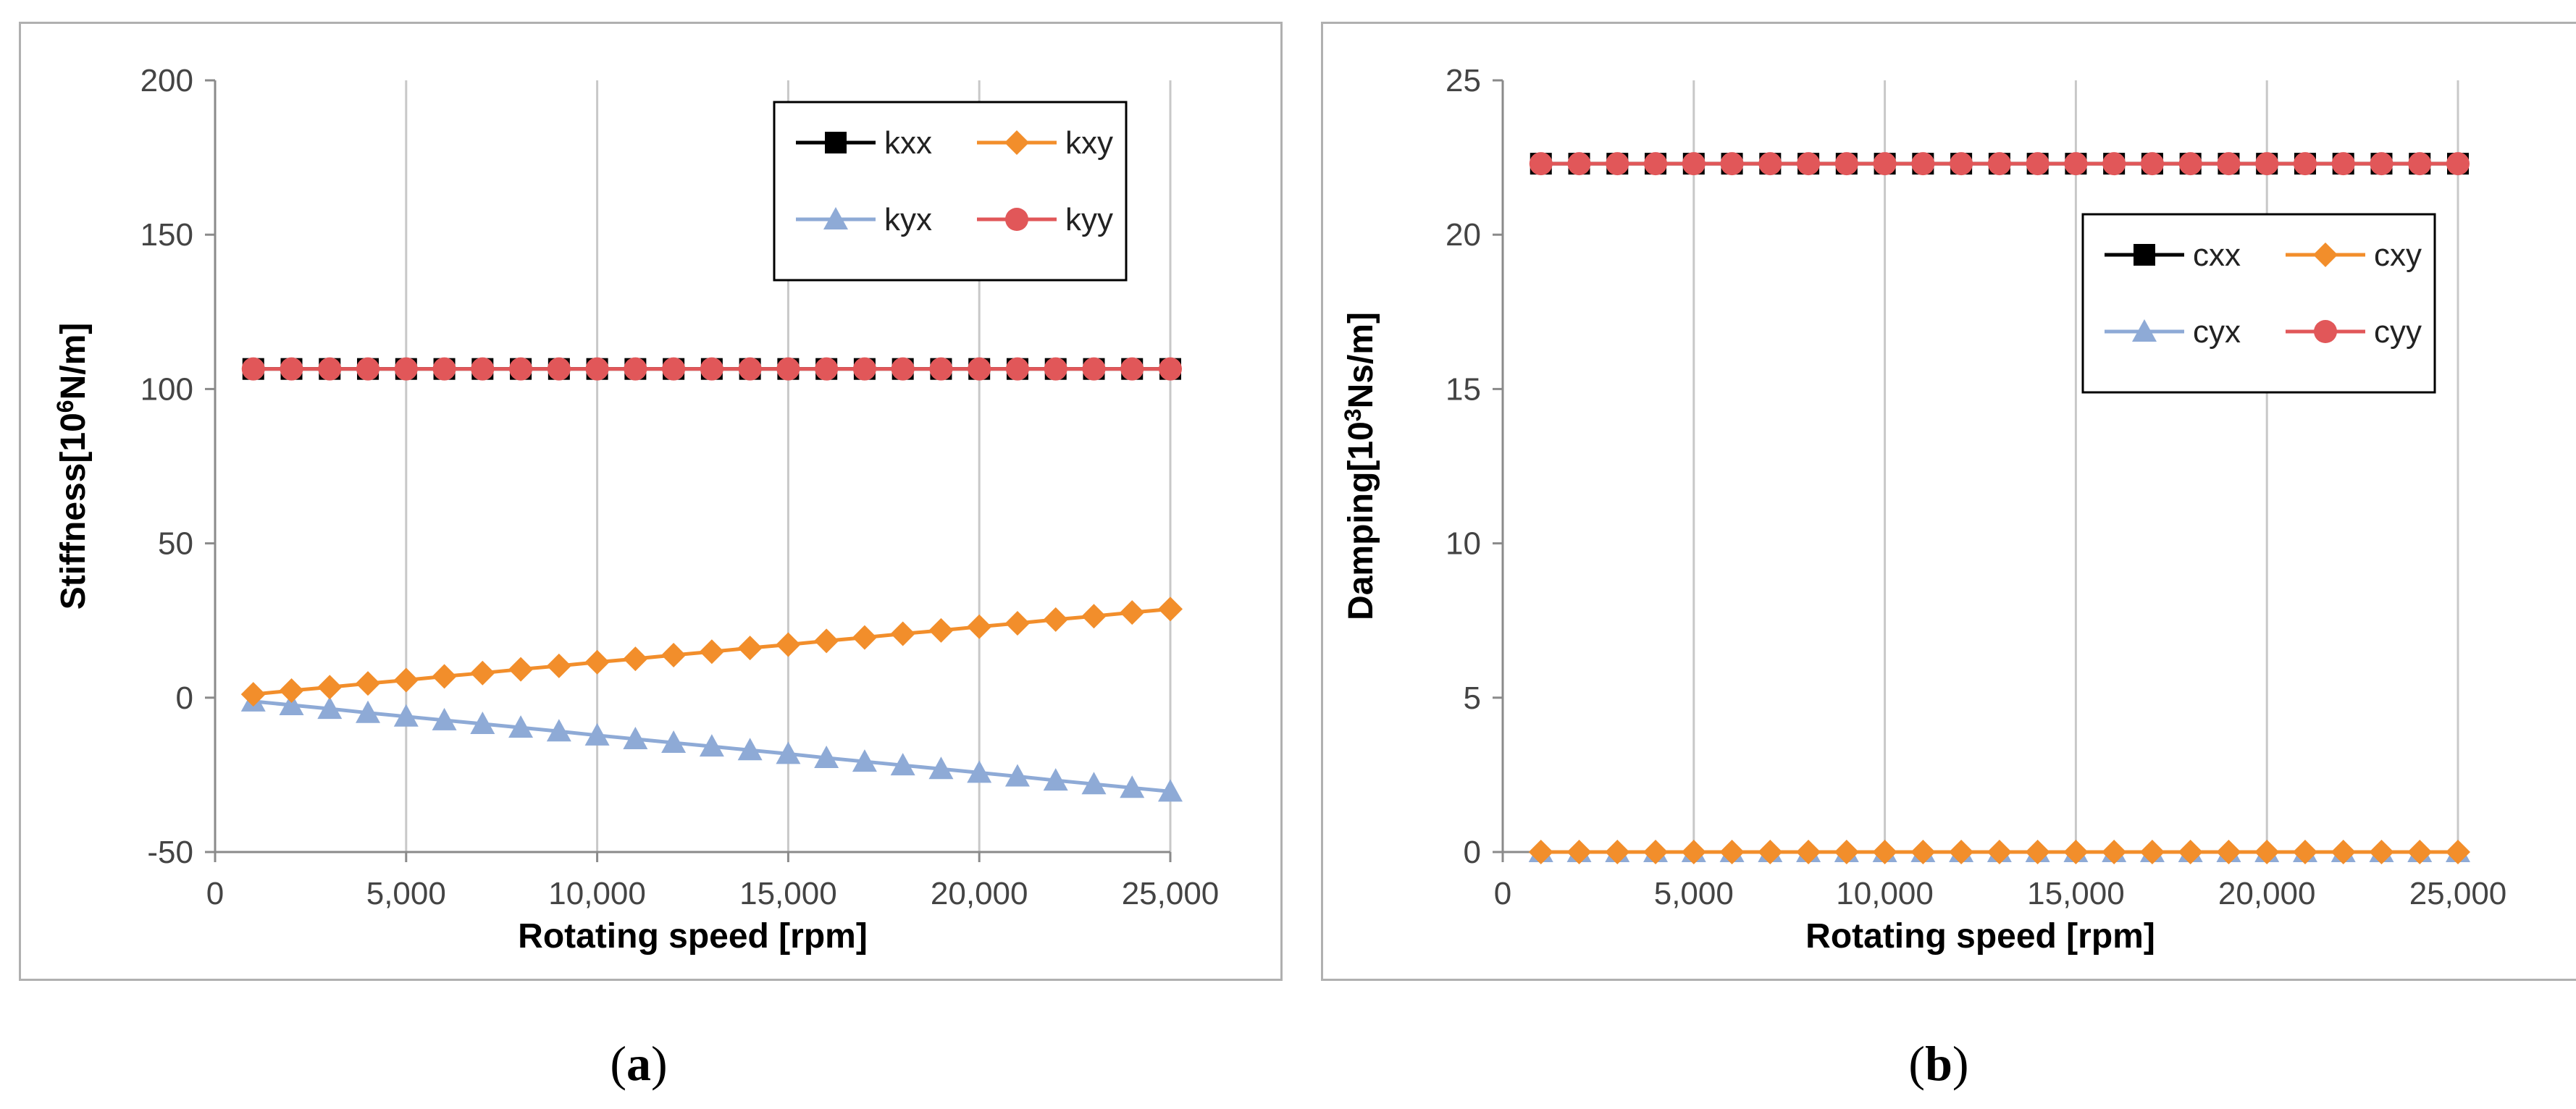 This screenshot has width=2576, height=1109. I want to click on series-cyy, so click(1999, 164).